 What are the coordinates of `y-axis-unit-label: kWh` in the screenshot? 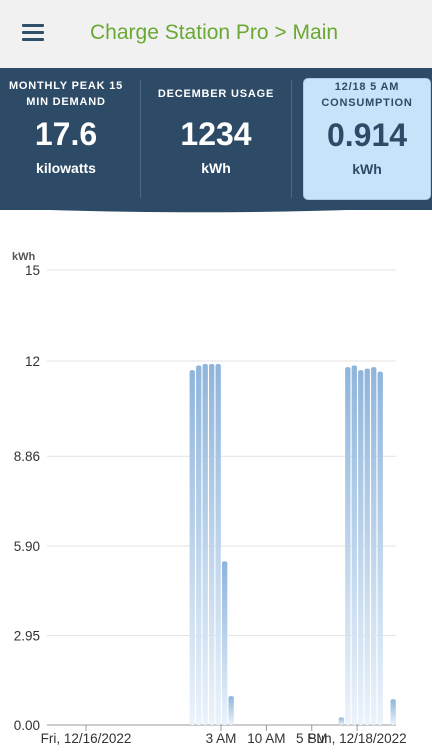 It's located at (24, 257).